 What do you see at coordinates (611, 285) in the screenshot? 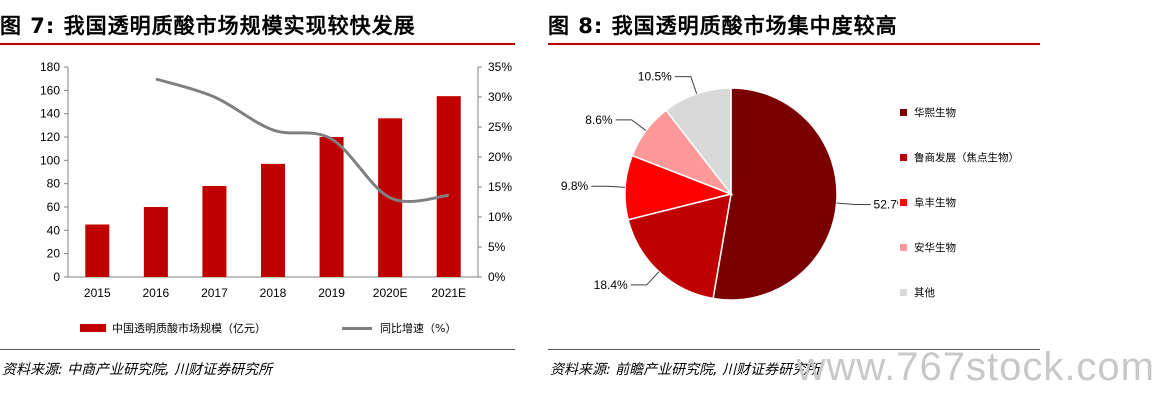
I see `slice-value-label: 18.4%` at bounding box center [611, 285].